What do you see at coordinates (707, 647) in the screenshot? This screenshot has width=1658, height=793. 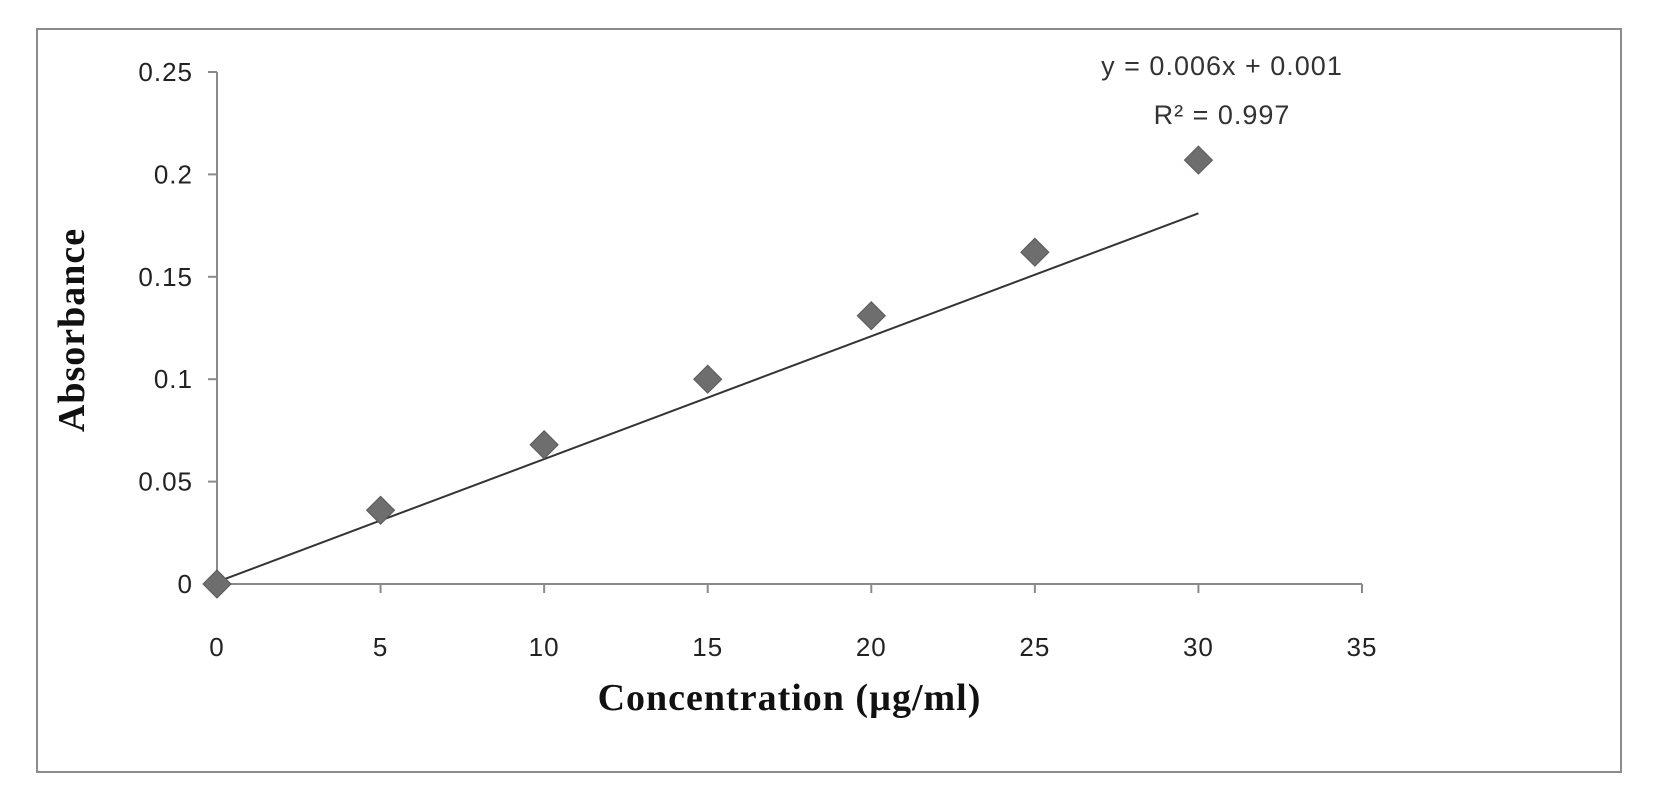 I see `x-tick-label: 15` at bounding box center [707, 647].